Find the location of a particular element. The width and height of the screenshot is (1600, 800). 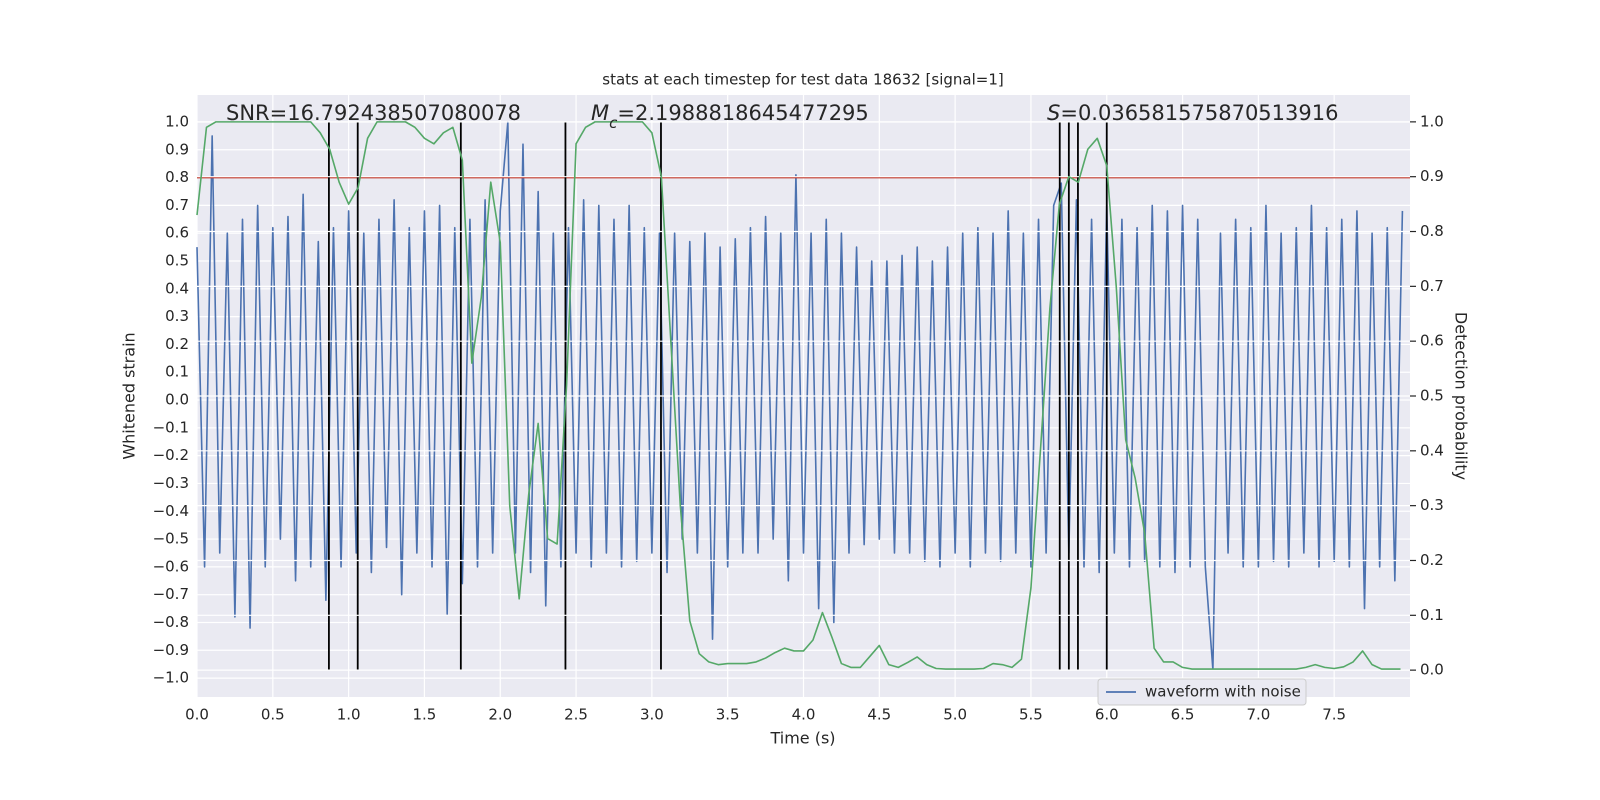

y-tick-label: −0.8 is located at coordinates (171, 622).